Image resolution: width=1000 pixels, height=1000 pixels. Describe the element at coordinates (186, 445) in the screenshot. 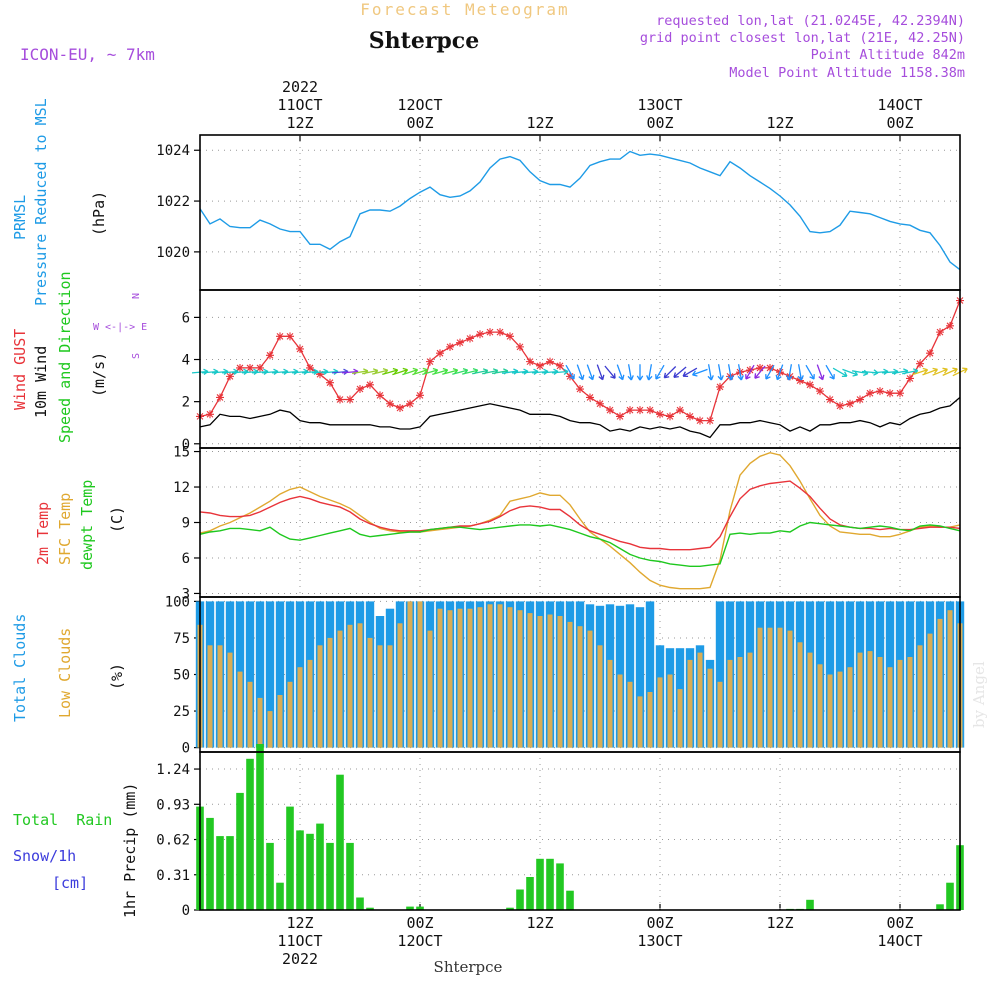

I see `y-tick-label: 0` at that location.